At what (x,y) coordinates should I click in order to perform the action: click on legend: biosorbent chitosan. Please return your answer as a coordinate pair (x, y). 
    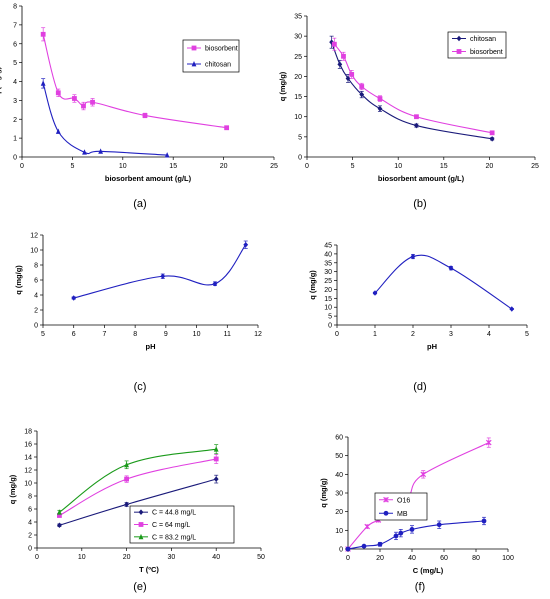
    Looking at the image, I should click on (211, 56).